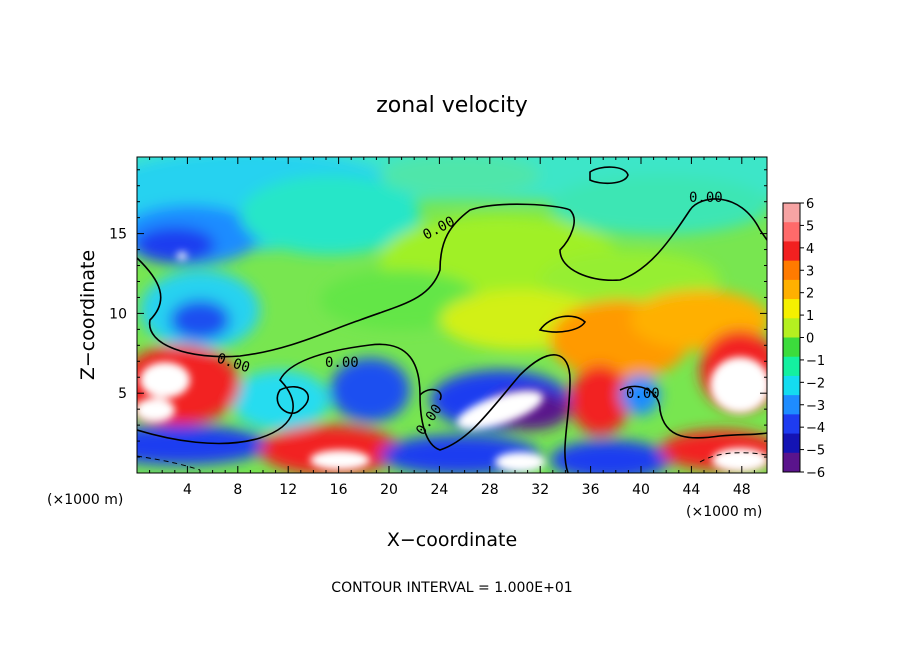  I want to click on x-unit-right: (×1000 m), so click(724, 512).